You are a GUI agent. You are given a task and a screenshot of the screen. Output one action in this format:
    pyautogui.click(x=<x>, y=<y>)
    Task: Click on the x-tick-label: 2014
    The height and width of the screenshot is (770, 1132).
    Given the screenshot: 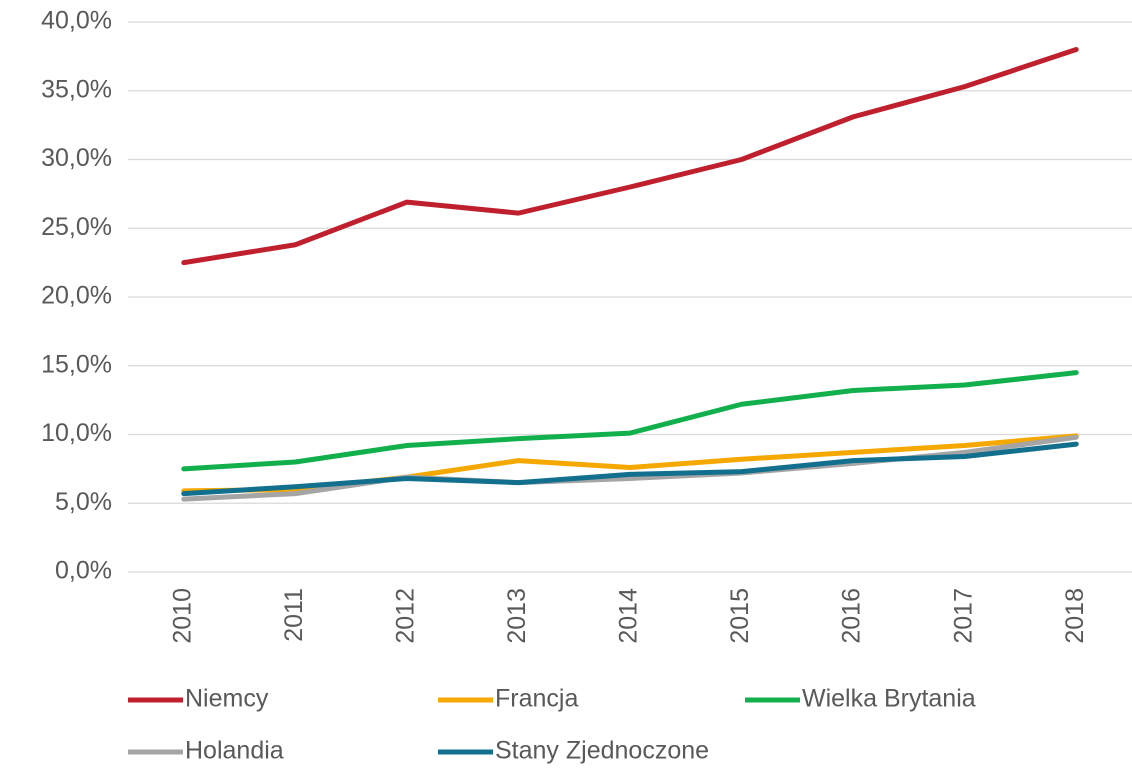 What is the action you would take?
    pyautogui.click(x=629, y=616)
    